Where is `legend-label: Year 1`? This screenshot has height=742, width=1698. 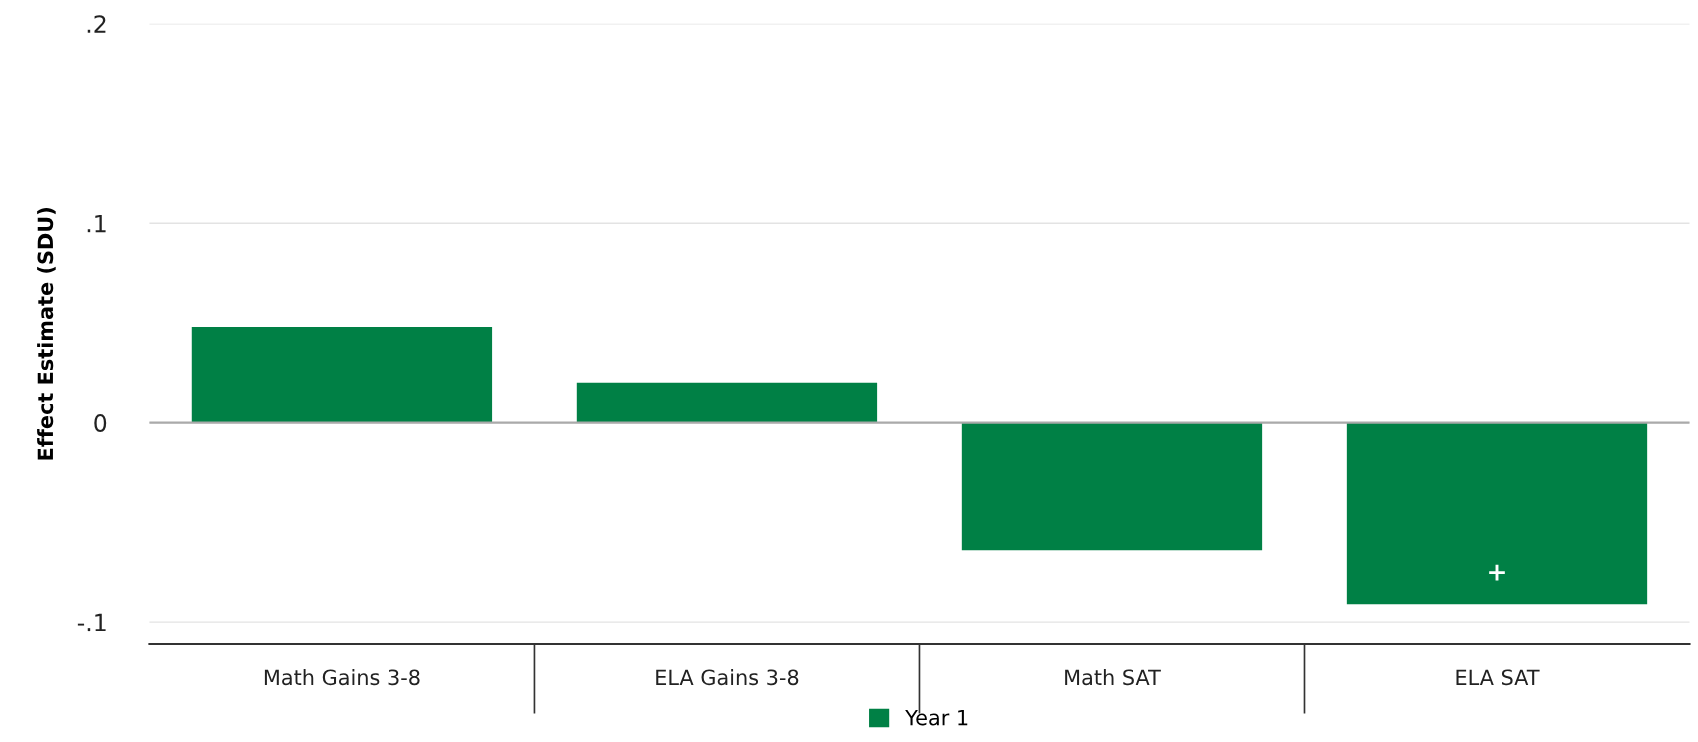
legend-label: Year 1 is located at coordinates (936, 717).